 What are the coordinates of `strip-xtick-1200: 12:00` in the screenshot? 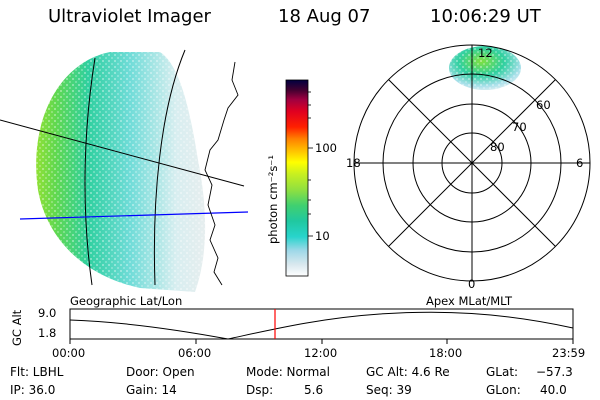 It's located at (321, 353).